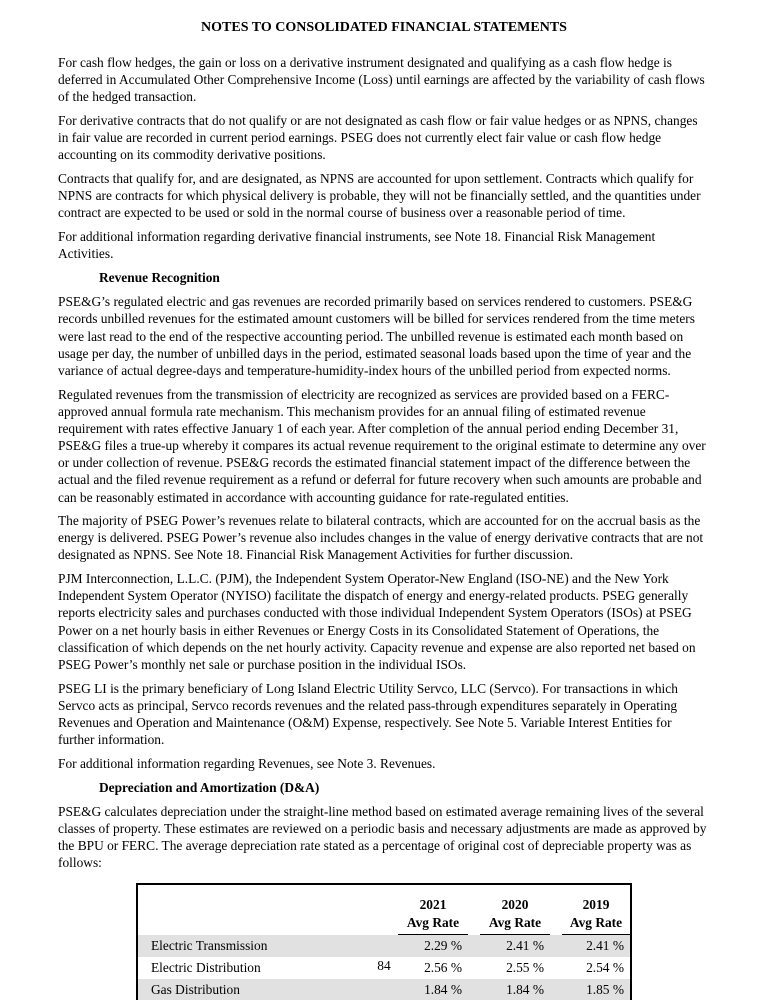 Image resolution: width=768 pixels, height=1000 pixels. I want to click on table-header-year-2021: 2021, so click(433, 904).